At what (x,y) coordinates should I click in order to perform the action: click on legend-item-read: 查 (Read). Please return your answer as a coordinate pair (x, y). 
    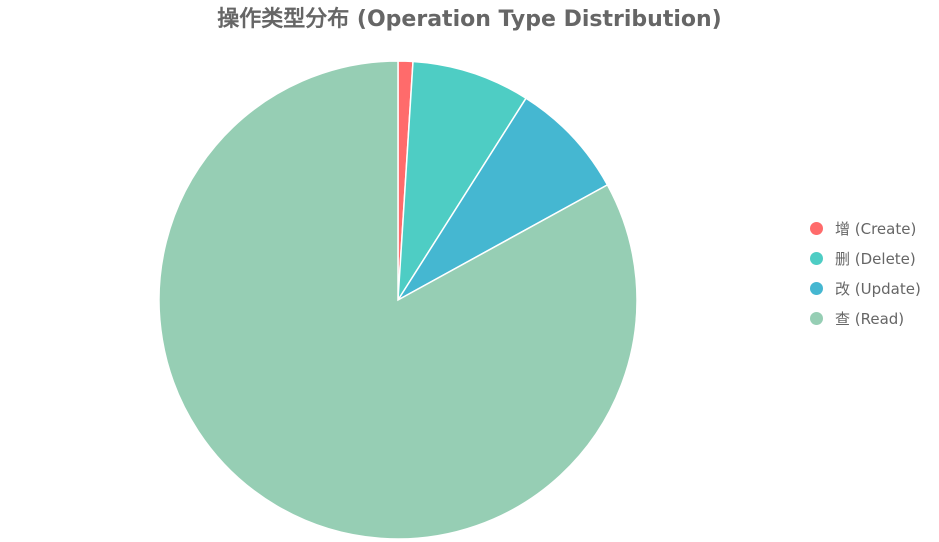
    Looking at the image, I should click on (865, 318).